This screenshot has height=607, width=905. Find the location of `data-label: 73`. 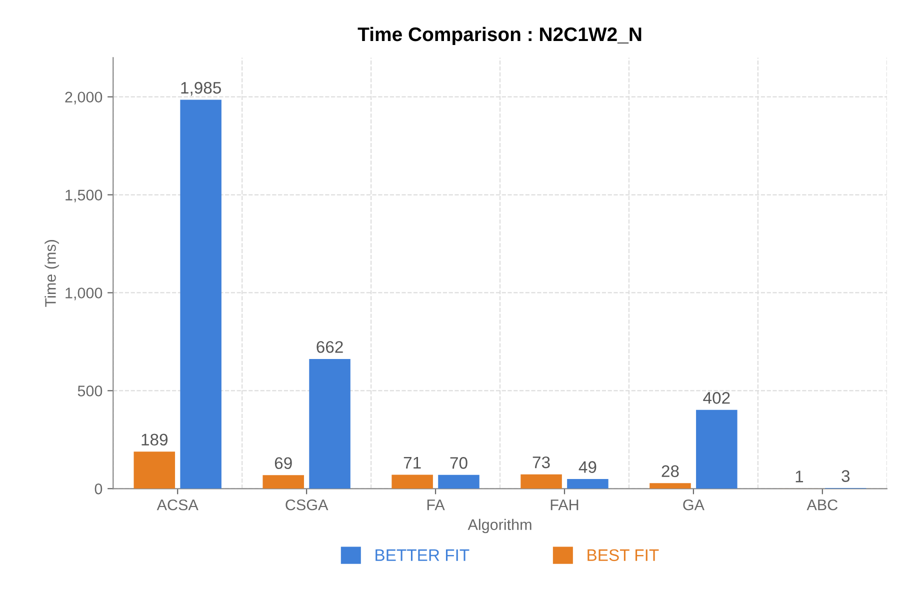

data-label: 73 is located at coordinates (541, 462).